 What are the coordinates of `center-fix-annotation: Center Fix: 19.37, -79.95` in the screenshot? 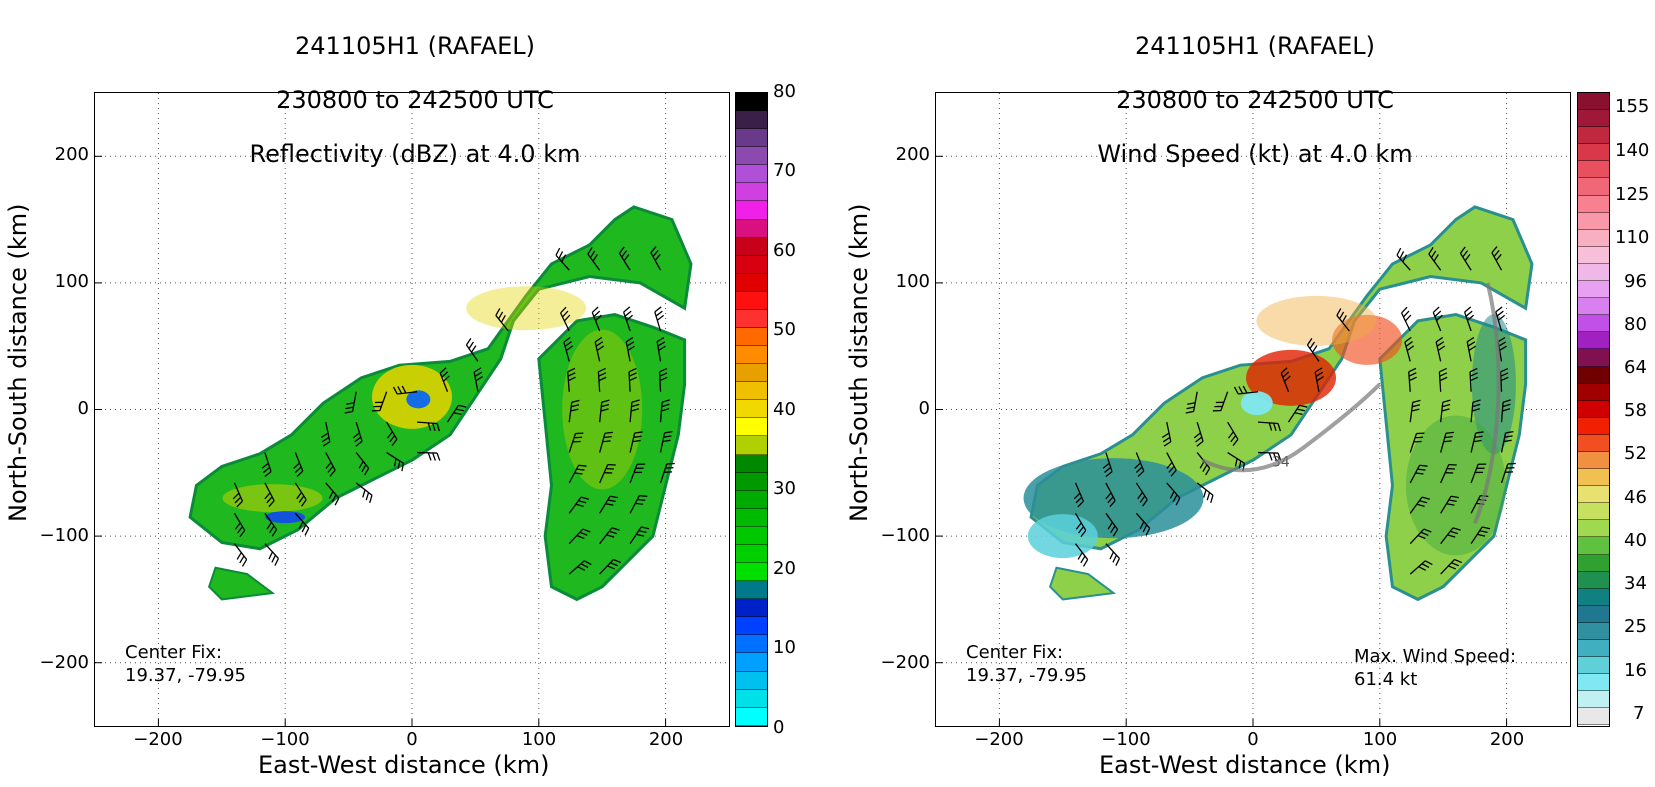 It's located at (185, 664).